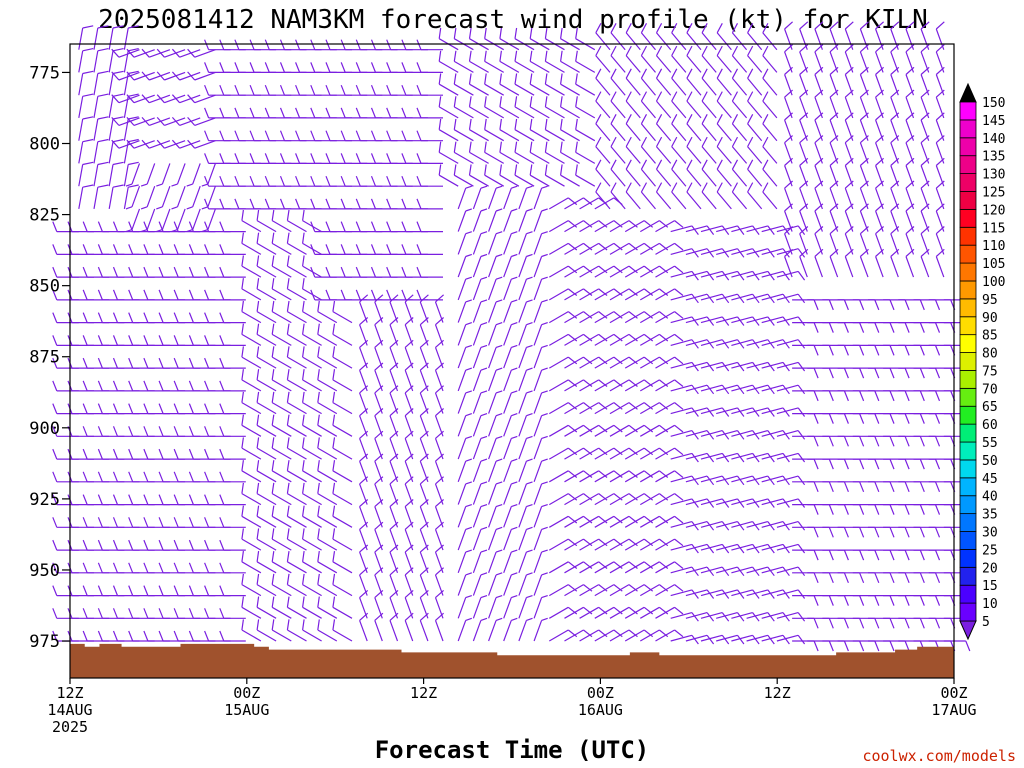  Describe the element at coordinates (44, 287) in the screenshot. I see `y-tick-label: 850` at that location.